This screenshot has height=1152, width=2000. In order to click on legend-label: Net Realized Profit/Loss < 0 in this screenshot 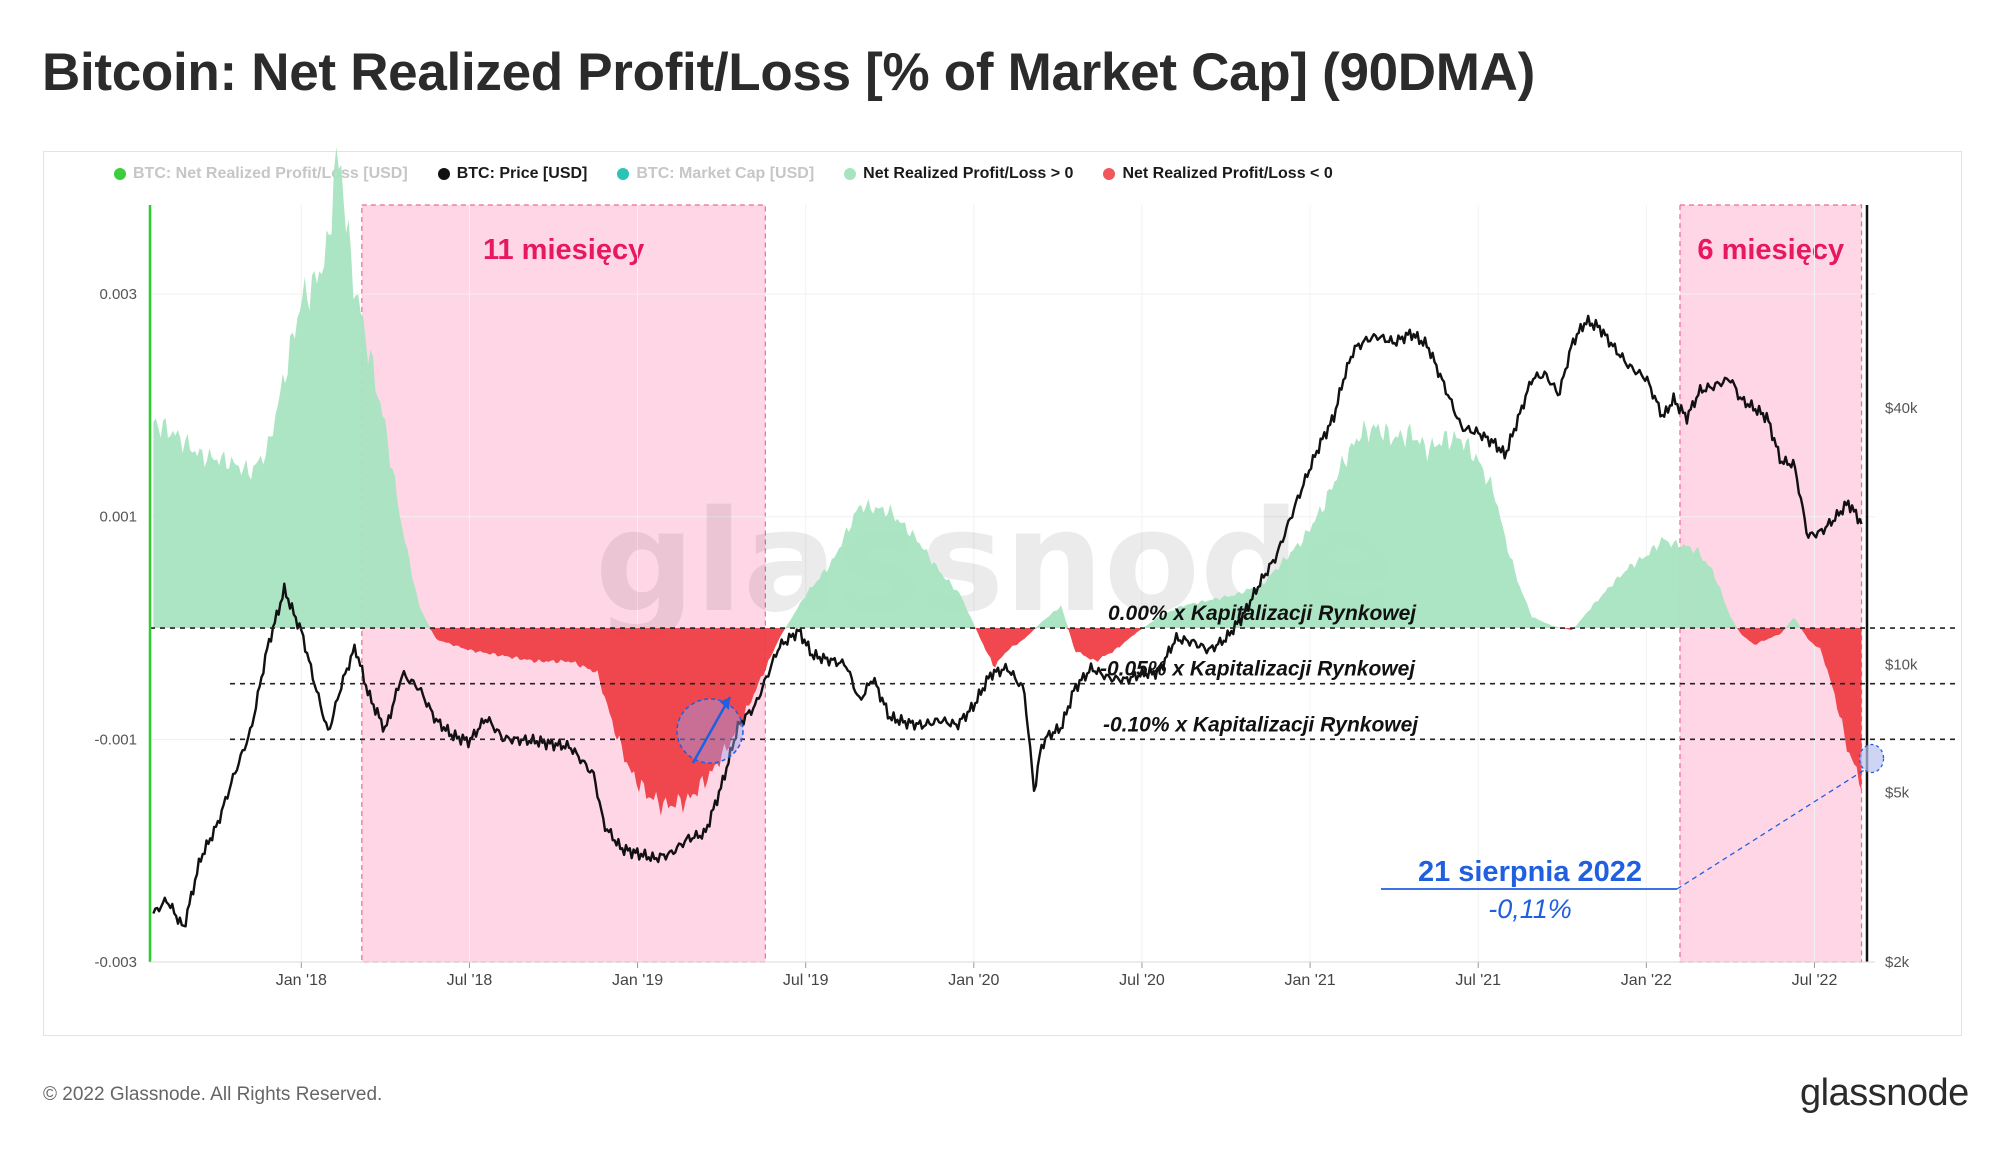, I will do `click(1227, 173)`.